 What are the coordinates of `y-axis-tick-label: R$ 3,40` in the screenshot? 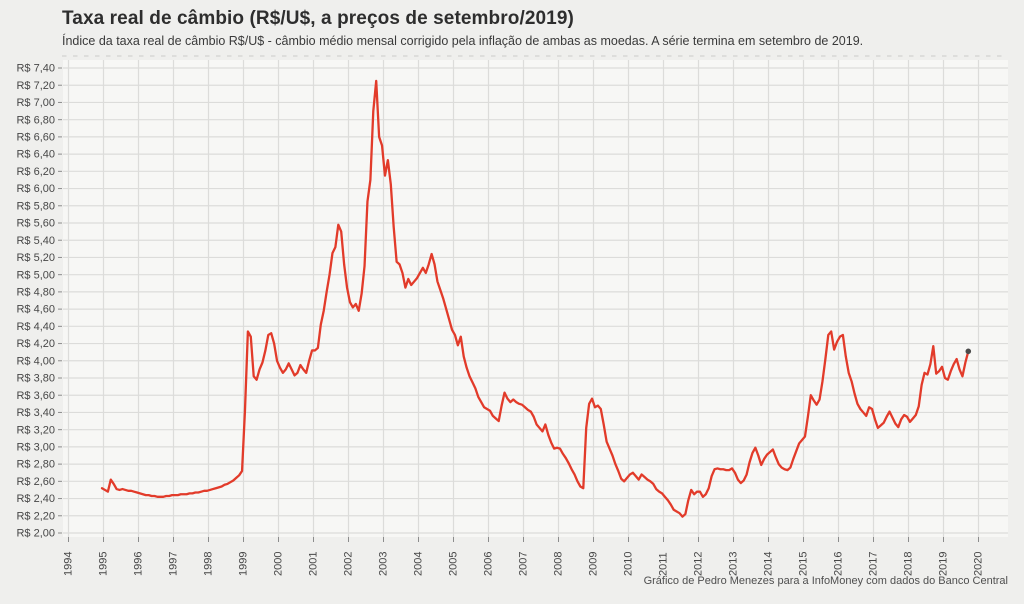 It's located at (35, 413).